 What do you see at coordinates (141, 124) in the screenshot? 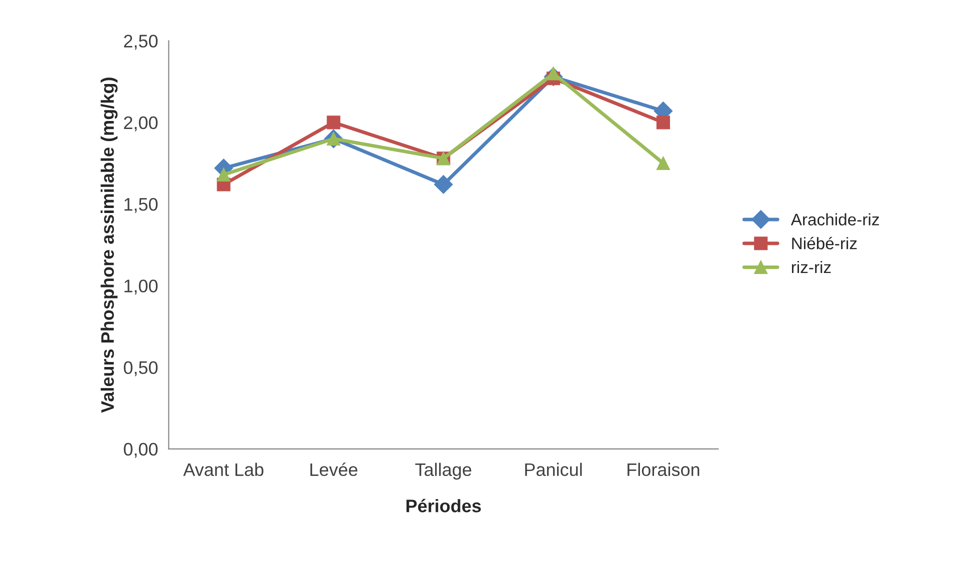
I see `y-tick-label: 2,00` at bounding box center [141, 124].